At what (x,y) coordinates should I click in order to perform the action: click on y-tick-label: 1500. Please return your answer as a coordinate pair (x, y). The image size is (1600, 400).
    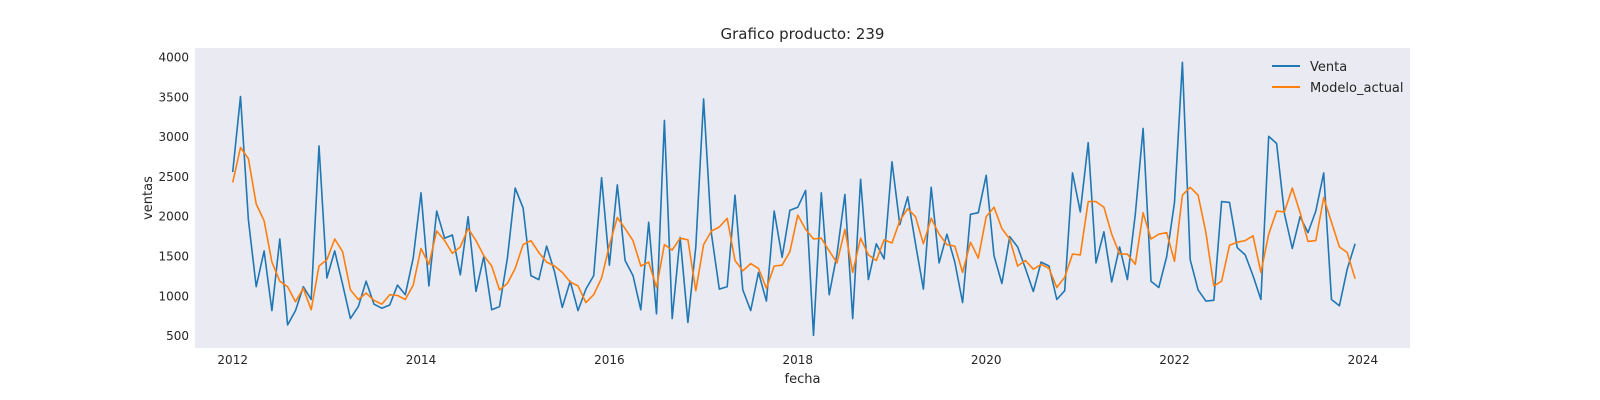
    Looking at the image, I should click on (173, 257).